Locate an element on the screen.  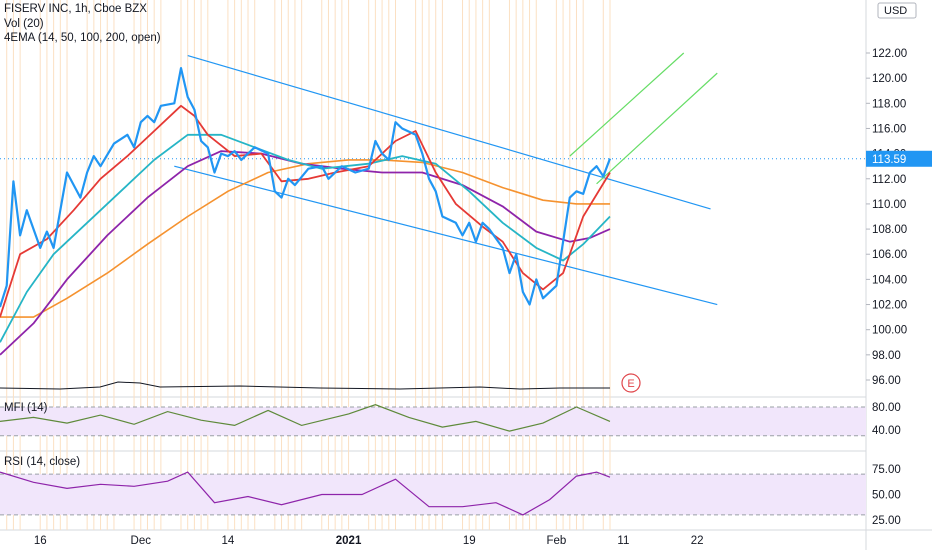
price-tick-label: 108.00 is located at coordinates (889, 230).